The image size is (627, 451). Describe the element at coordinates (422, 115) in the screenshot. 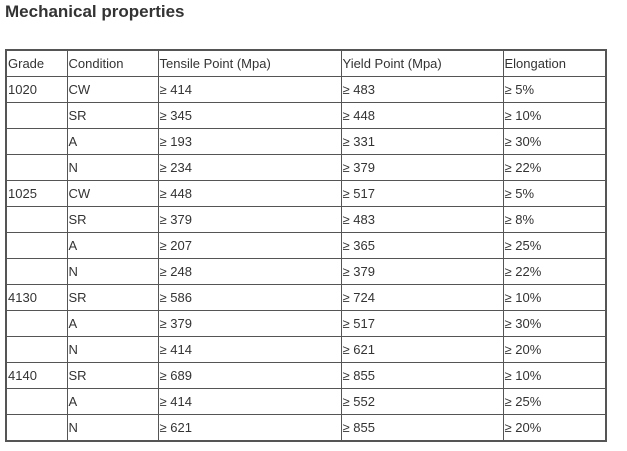

I see `yield-point-cell: ≥ 448` at that location.